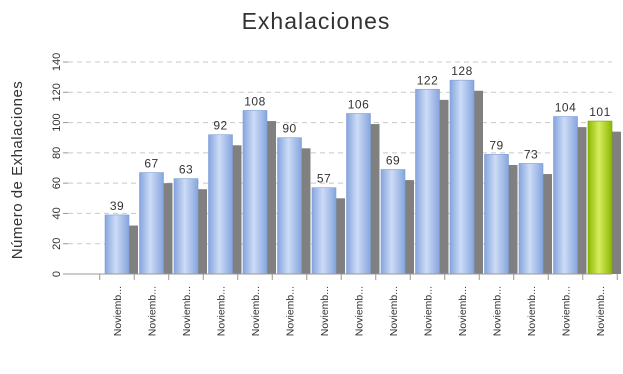 This screenshot has width=623, height=374. Describe the element at coordinates (359, 104) in the screenshot. I see `data-label: 106` at that location.